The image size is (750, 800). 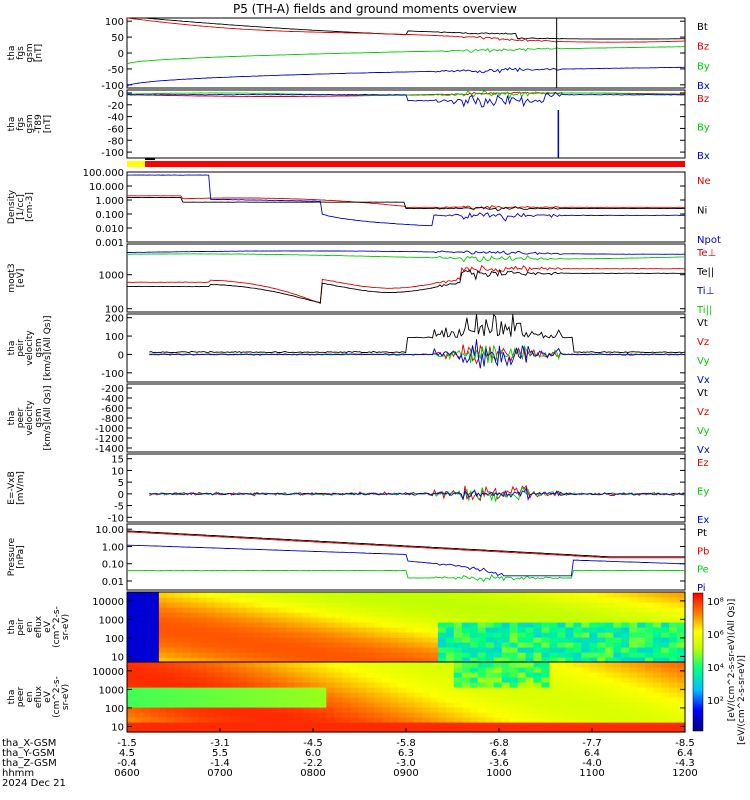 I want to click on y-axis-label: tha, so click(x=12, y=627).